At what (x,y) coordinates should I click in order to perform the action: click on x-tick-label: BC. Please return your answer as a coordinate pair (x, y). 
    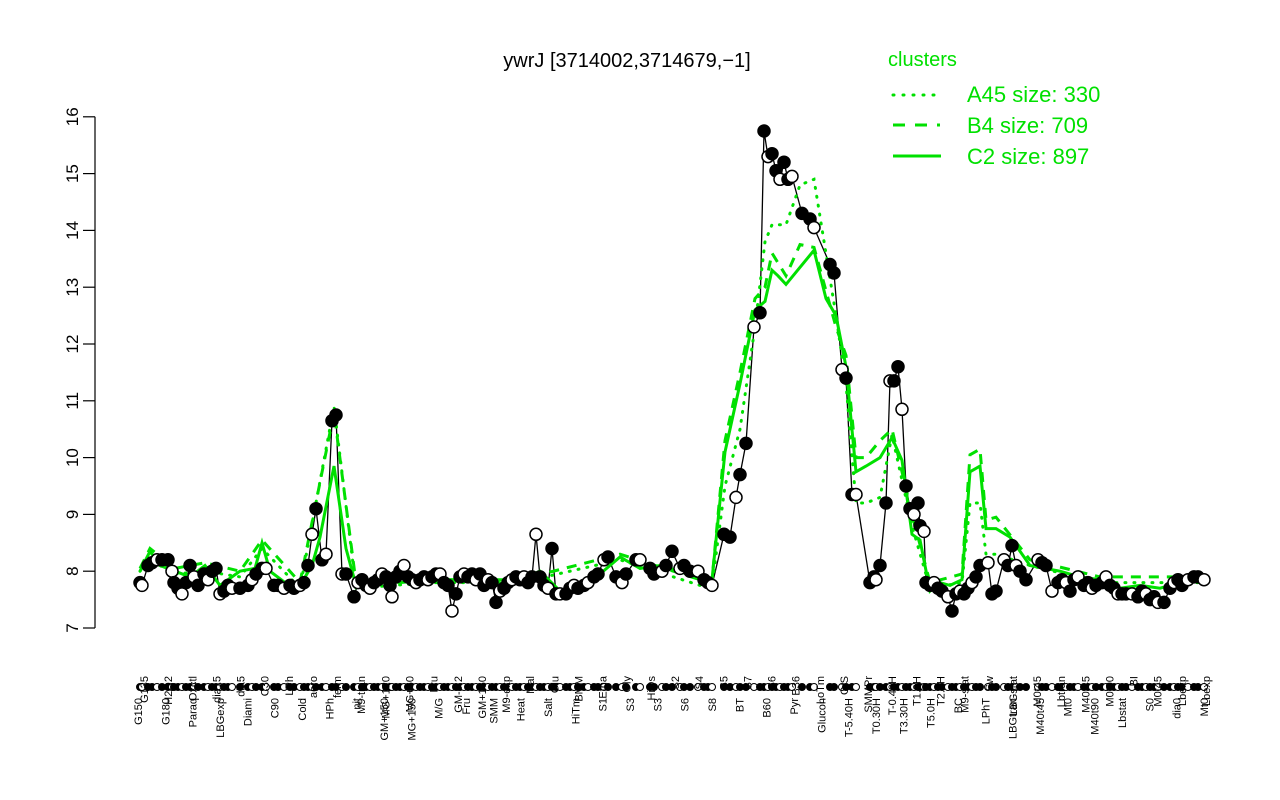
    Looking at the image, I should click on (959, 705).